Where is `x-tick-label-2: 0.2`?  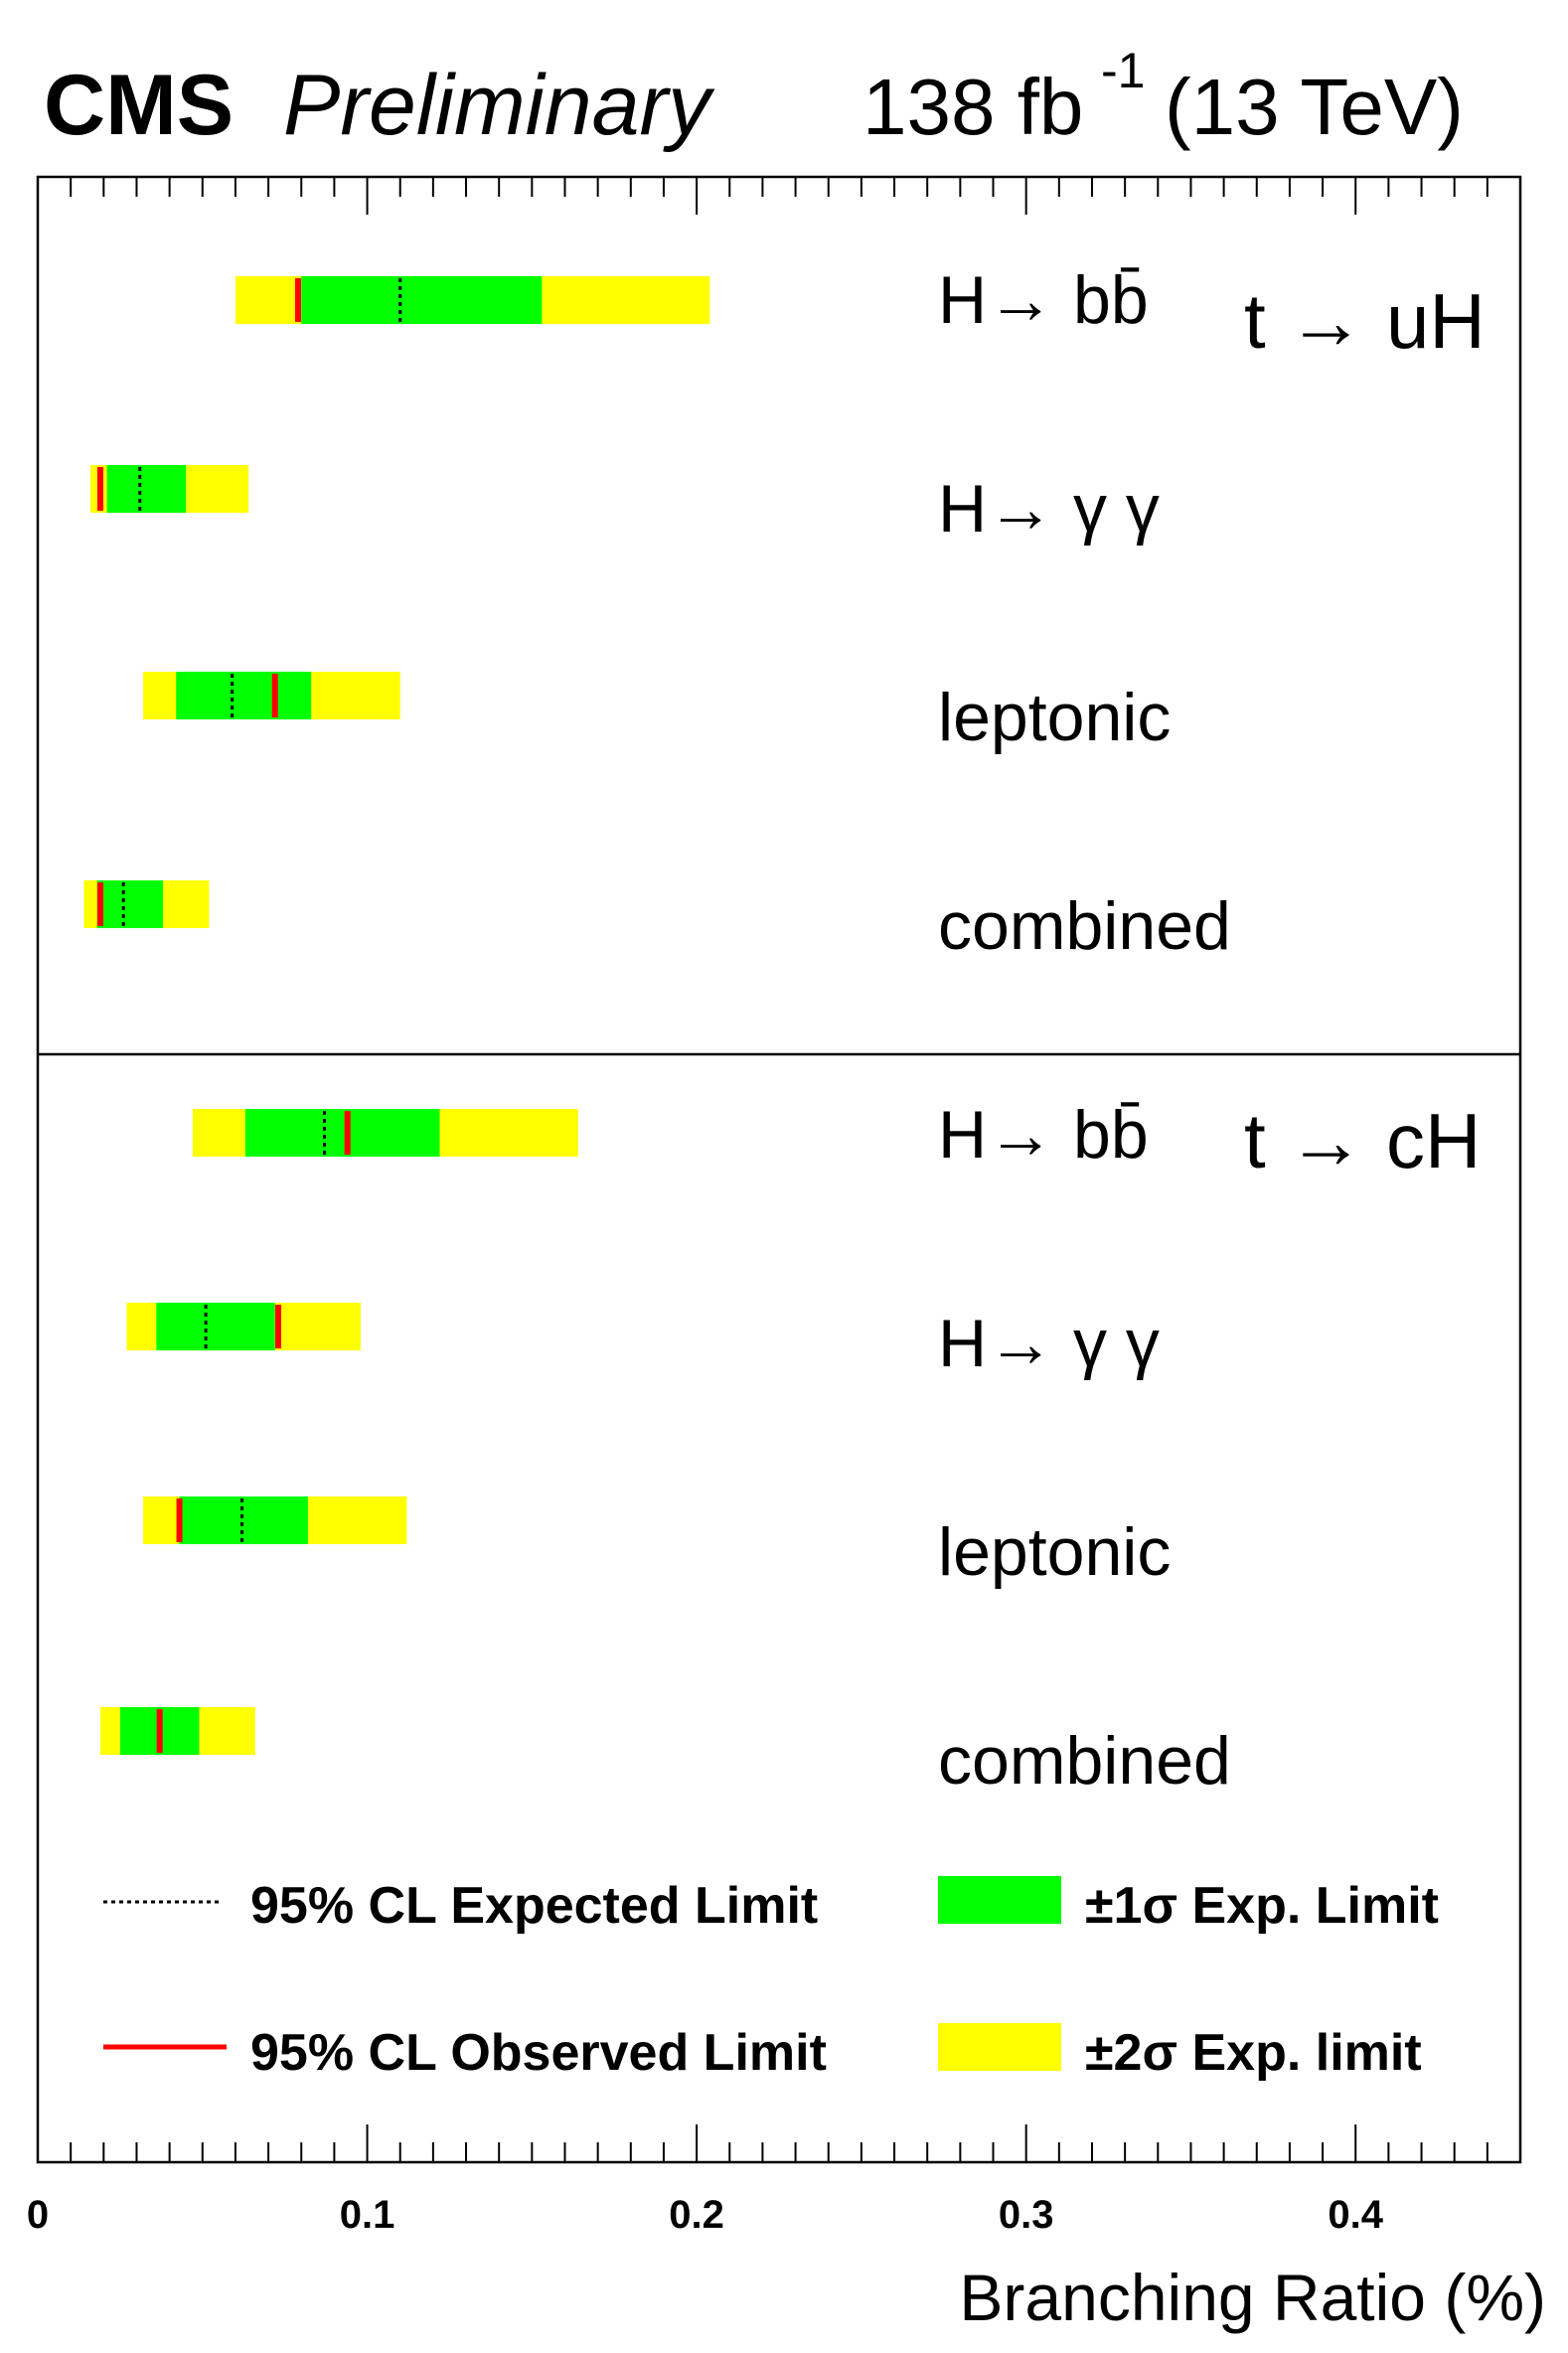 x-tick-label-2: 0.2 is located at coordinates (696, 2215).